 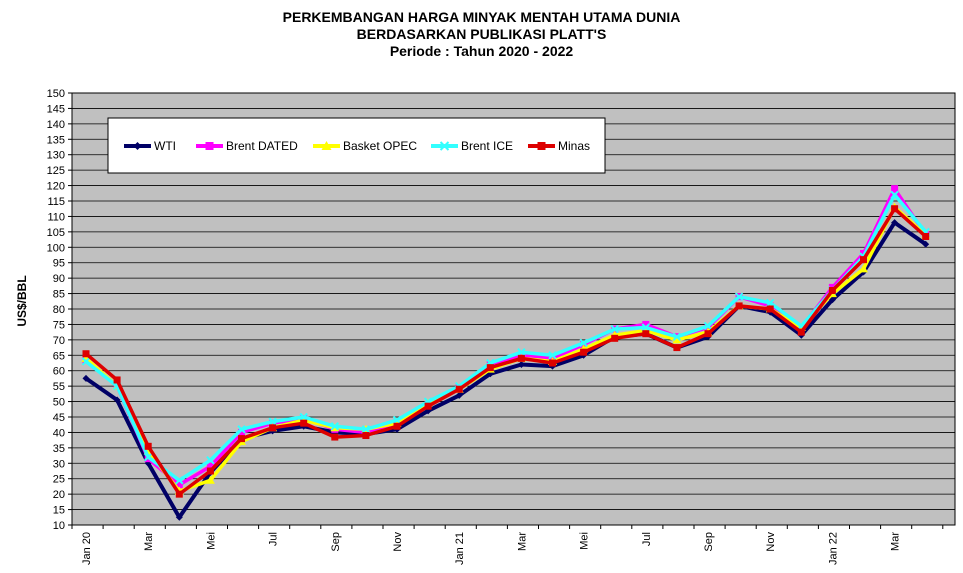 What do you see at coordinates (59, 295) in the screenshot?
I see `y-tick-label: 85` at bounding box center [59, 295].